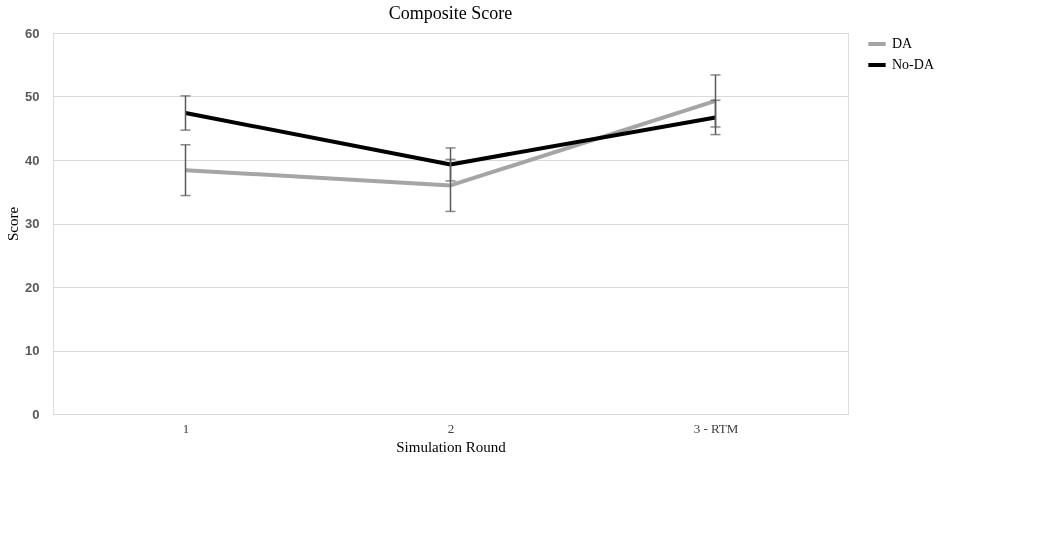 The width and height of the screenshot is (1047, 548). What do you see at coordinates (32, 33) in the screenshot?
I see `y-tick-label: 60` at bounding box center [32, 33].